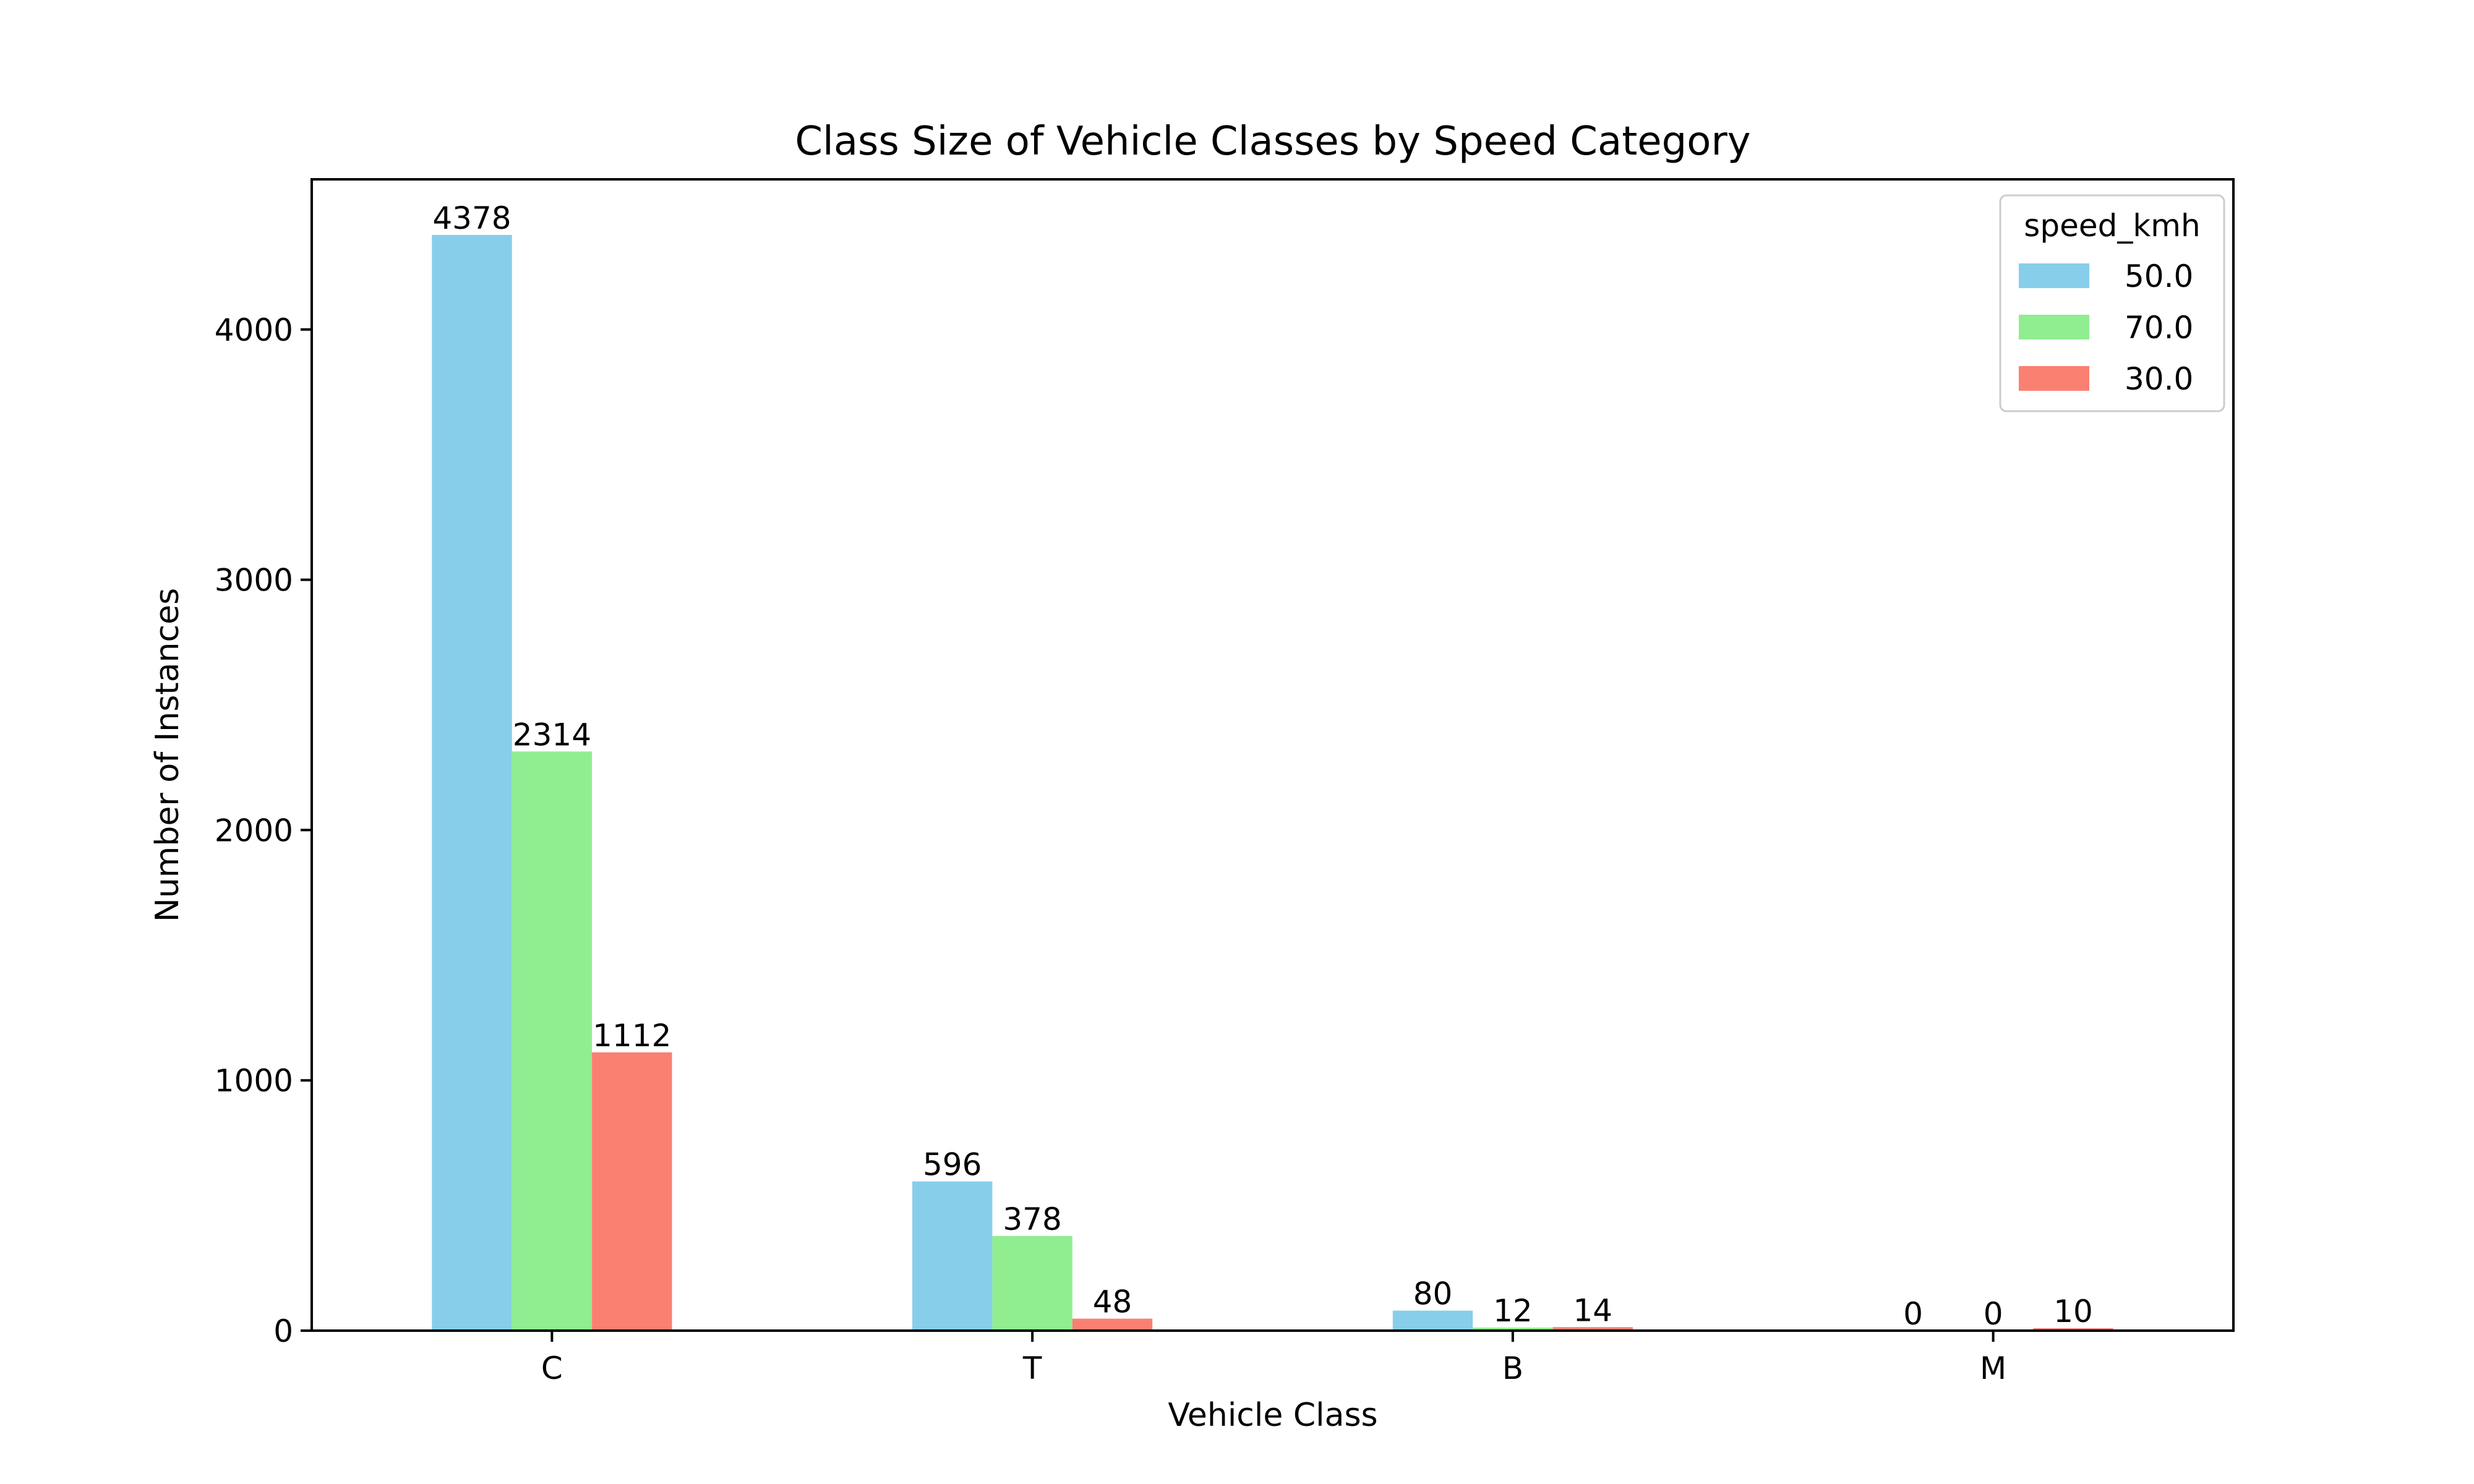 This screenshot has width=2474, height=1484. I want to click on y-axis-label: Number of Instances, so click(167, 755).